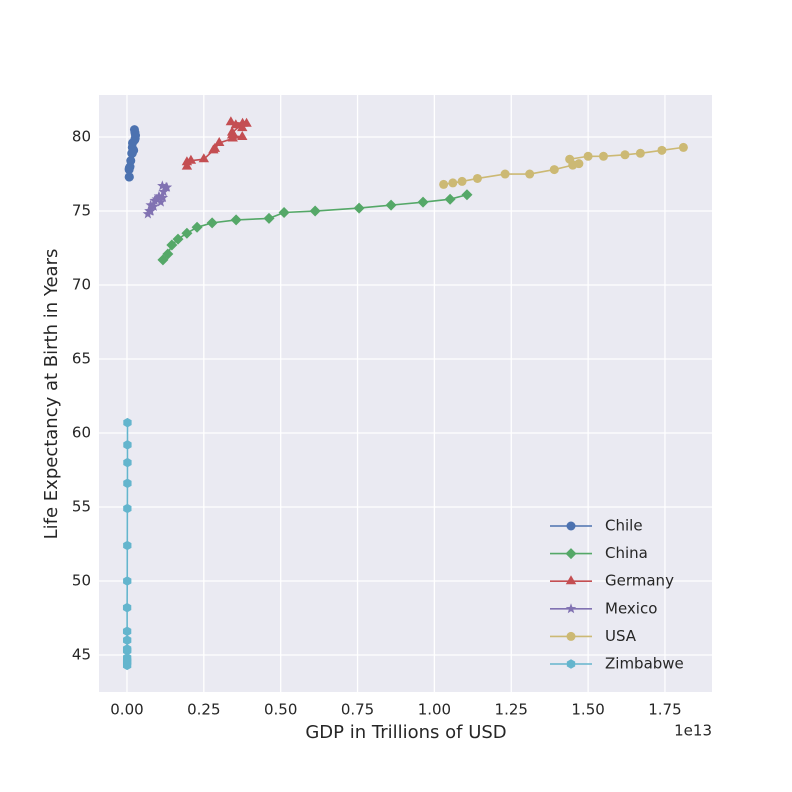  What do you see at coordinates (631, 608) in the screenshot?
I see `legend-label: Mexico` at bounding box center [631, 608].